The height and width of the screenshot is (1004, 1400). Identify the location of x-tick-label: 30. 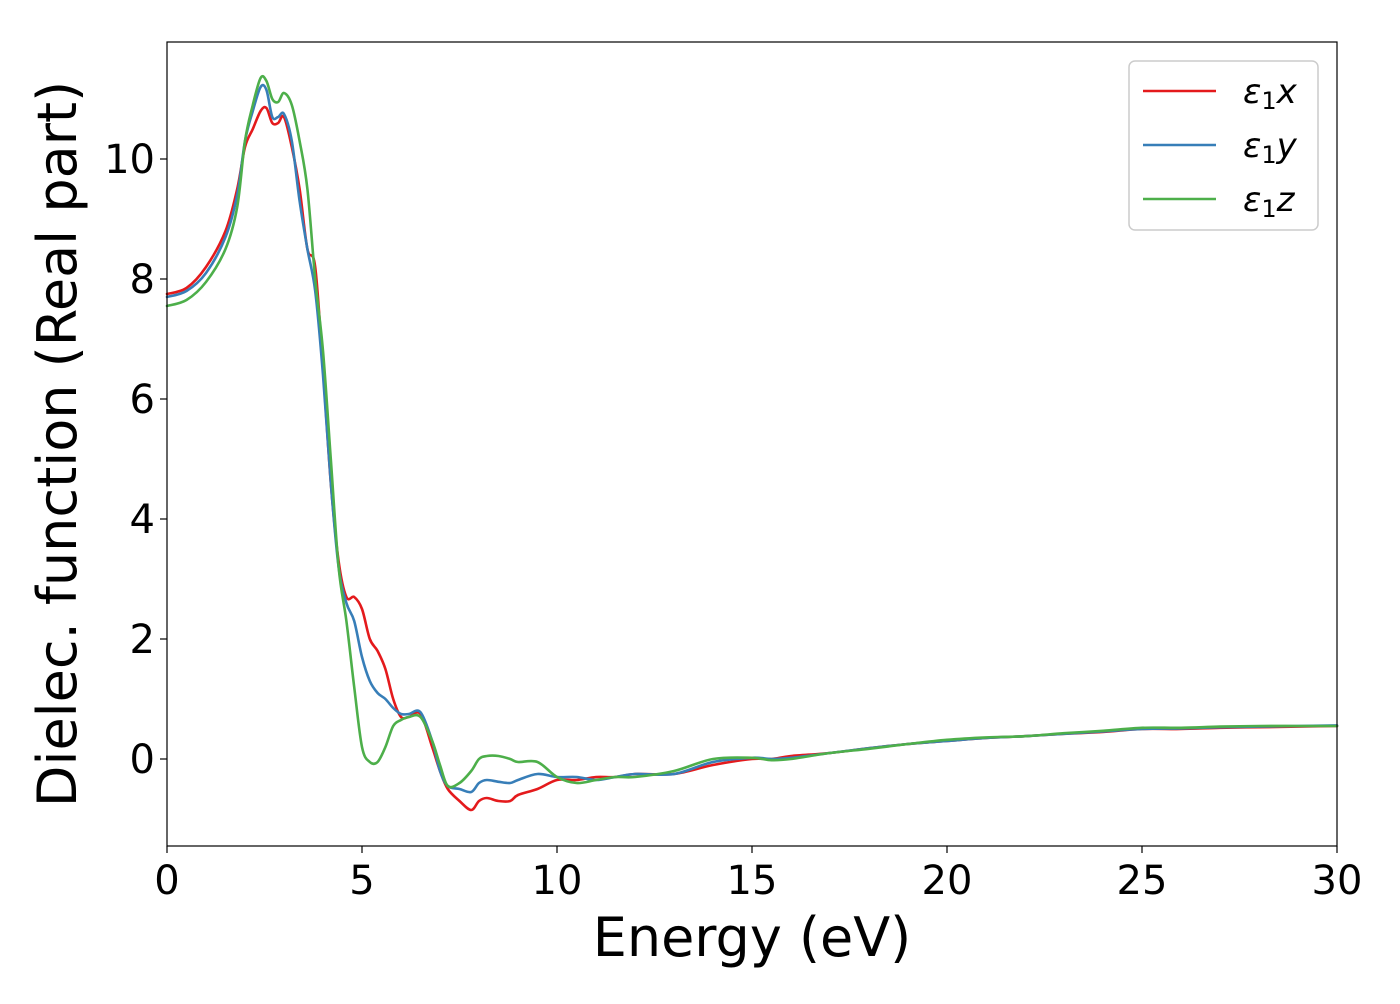
(1337, 881).